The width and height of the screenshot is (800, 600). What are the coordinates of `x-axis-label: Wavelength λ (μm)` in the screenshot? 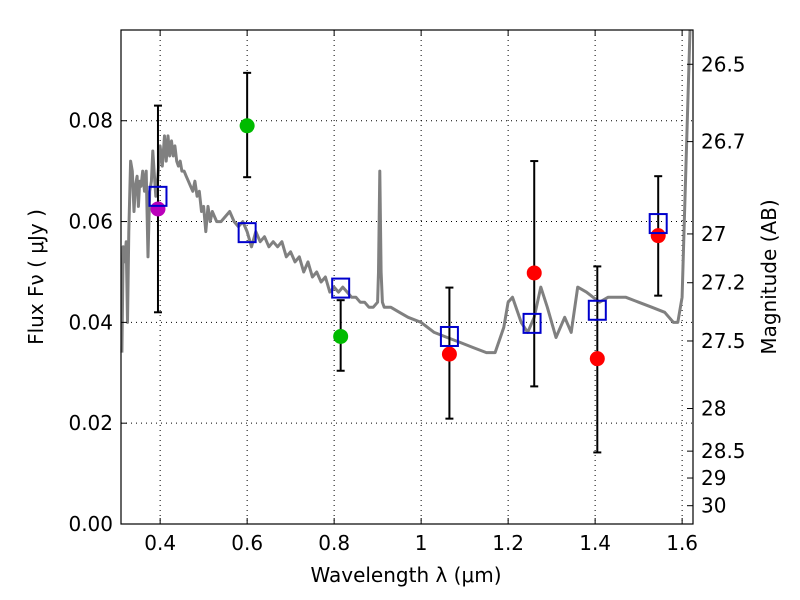 It's located at (405, 575).